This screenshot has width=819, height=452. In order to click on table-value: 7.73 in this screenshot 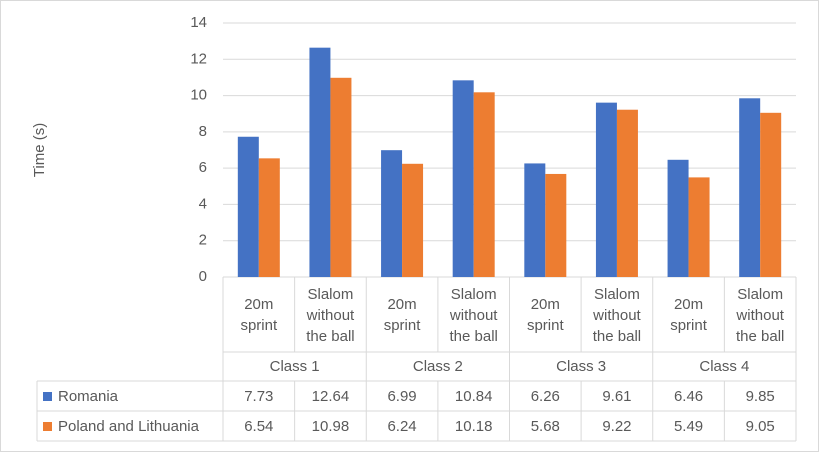, I will do `click(259, 396)`.